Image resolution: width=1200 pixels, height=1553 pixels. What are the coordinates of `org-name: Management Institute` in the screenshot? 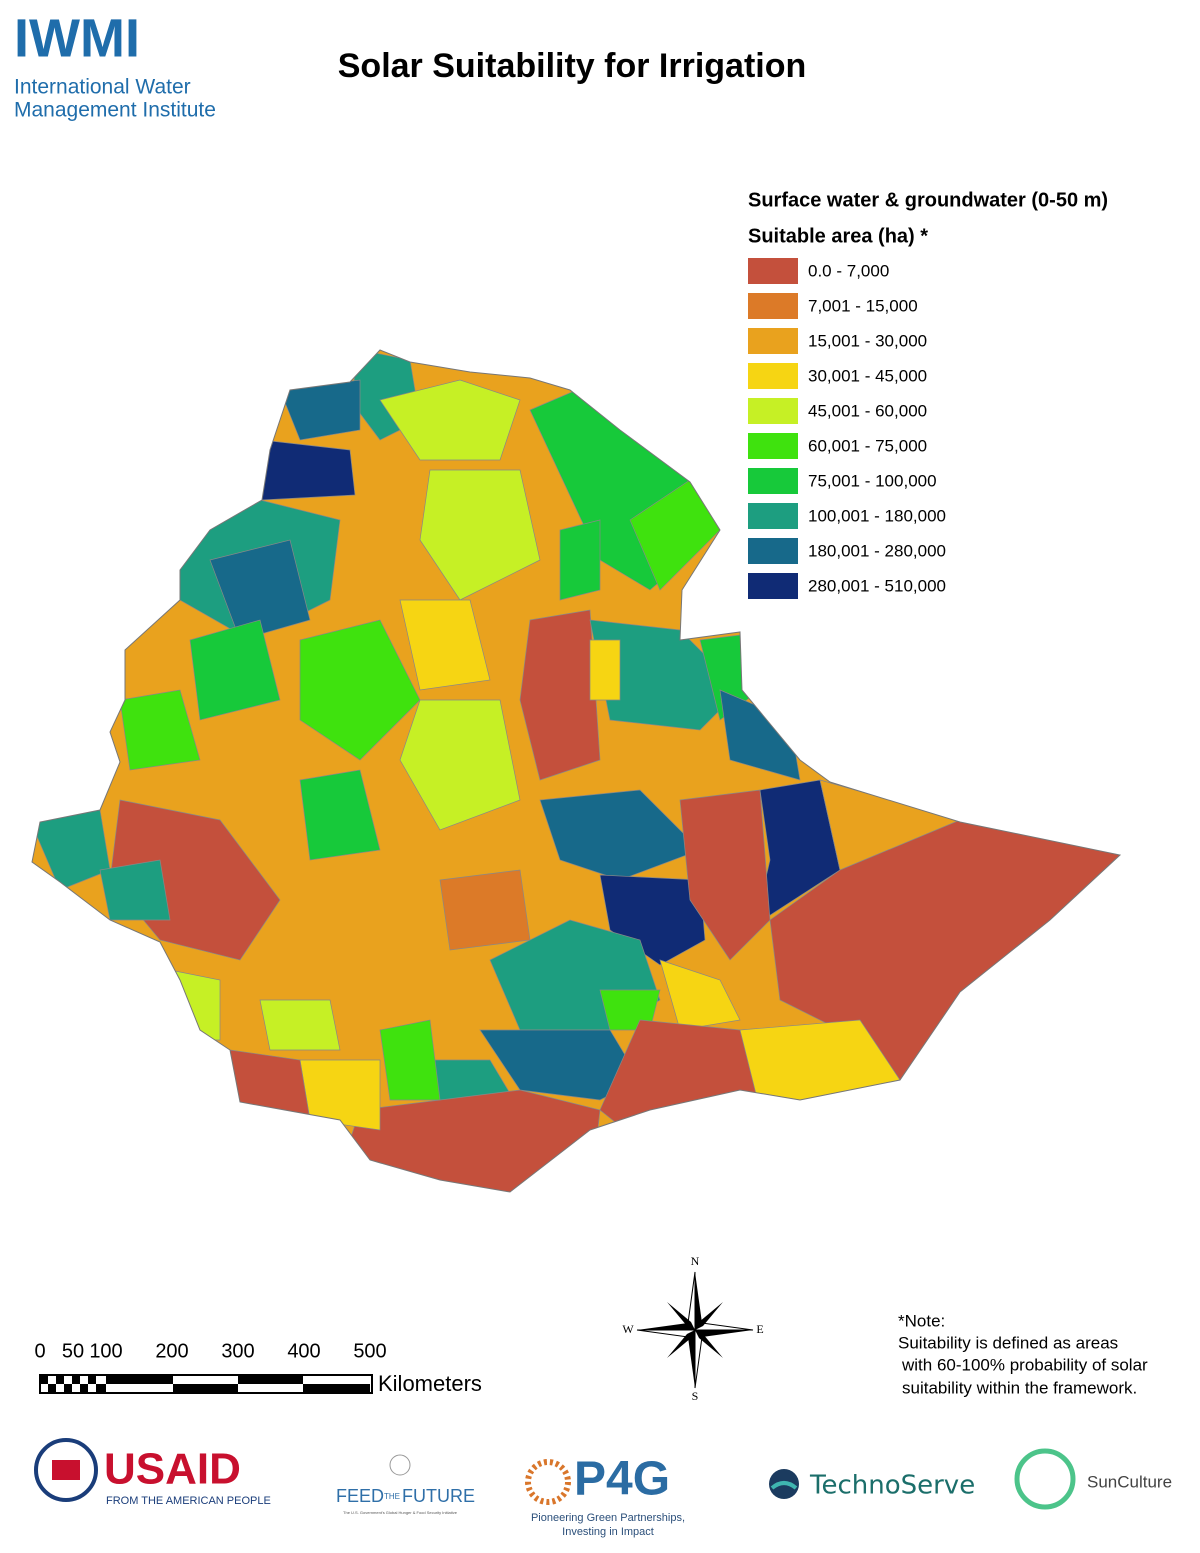 It's located at (115, 110).